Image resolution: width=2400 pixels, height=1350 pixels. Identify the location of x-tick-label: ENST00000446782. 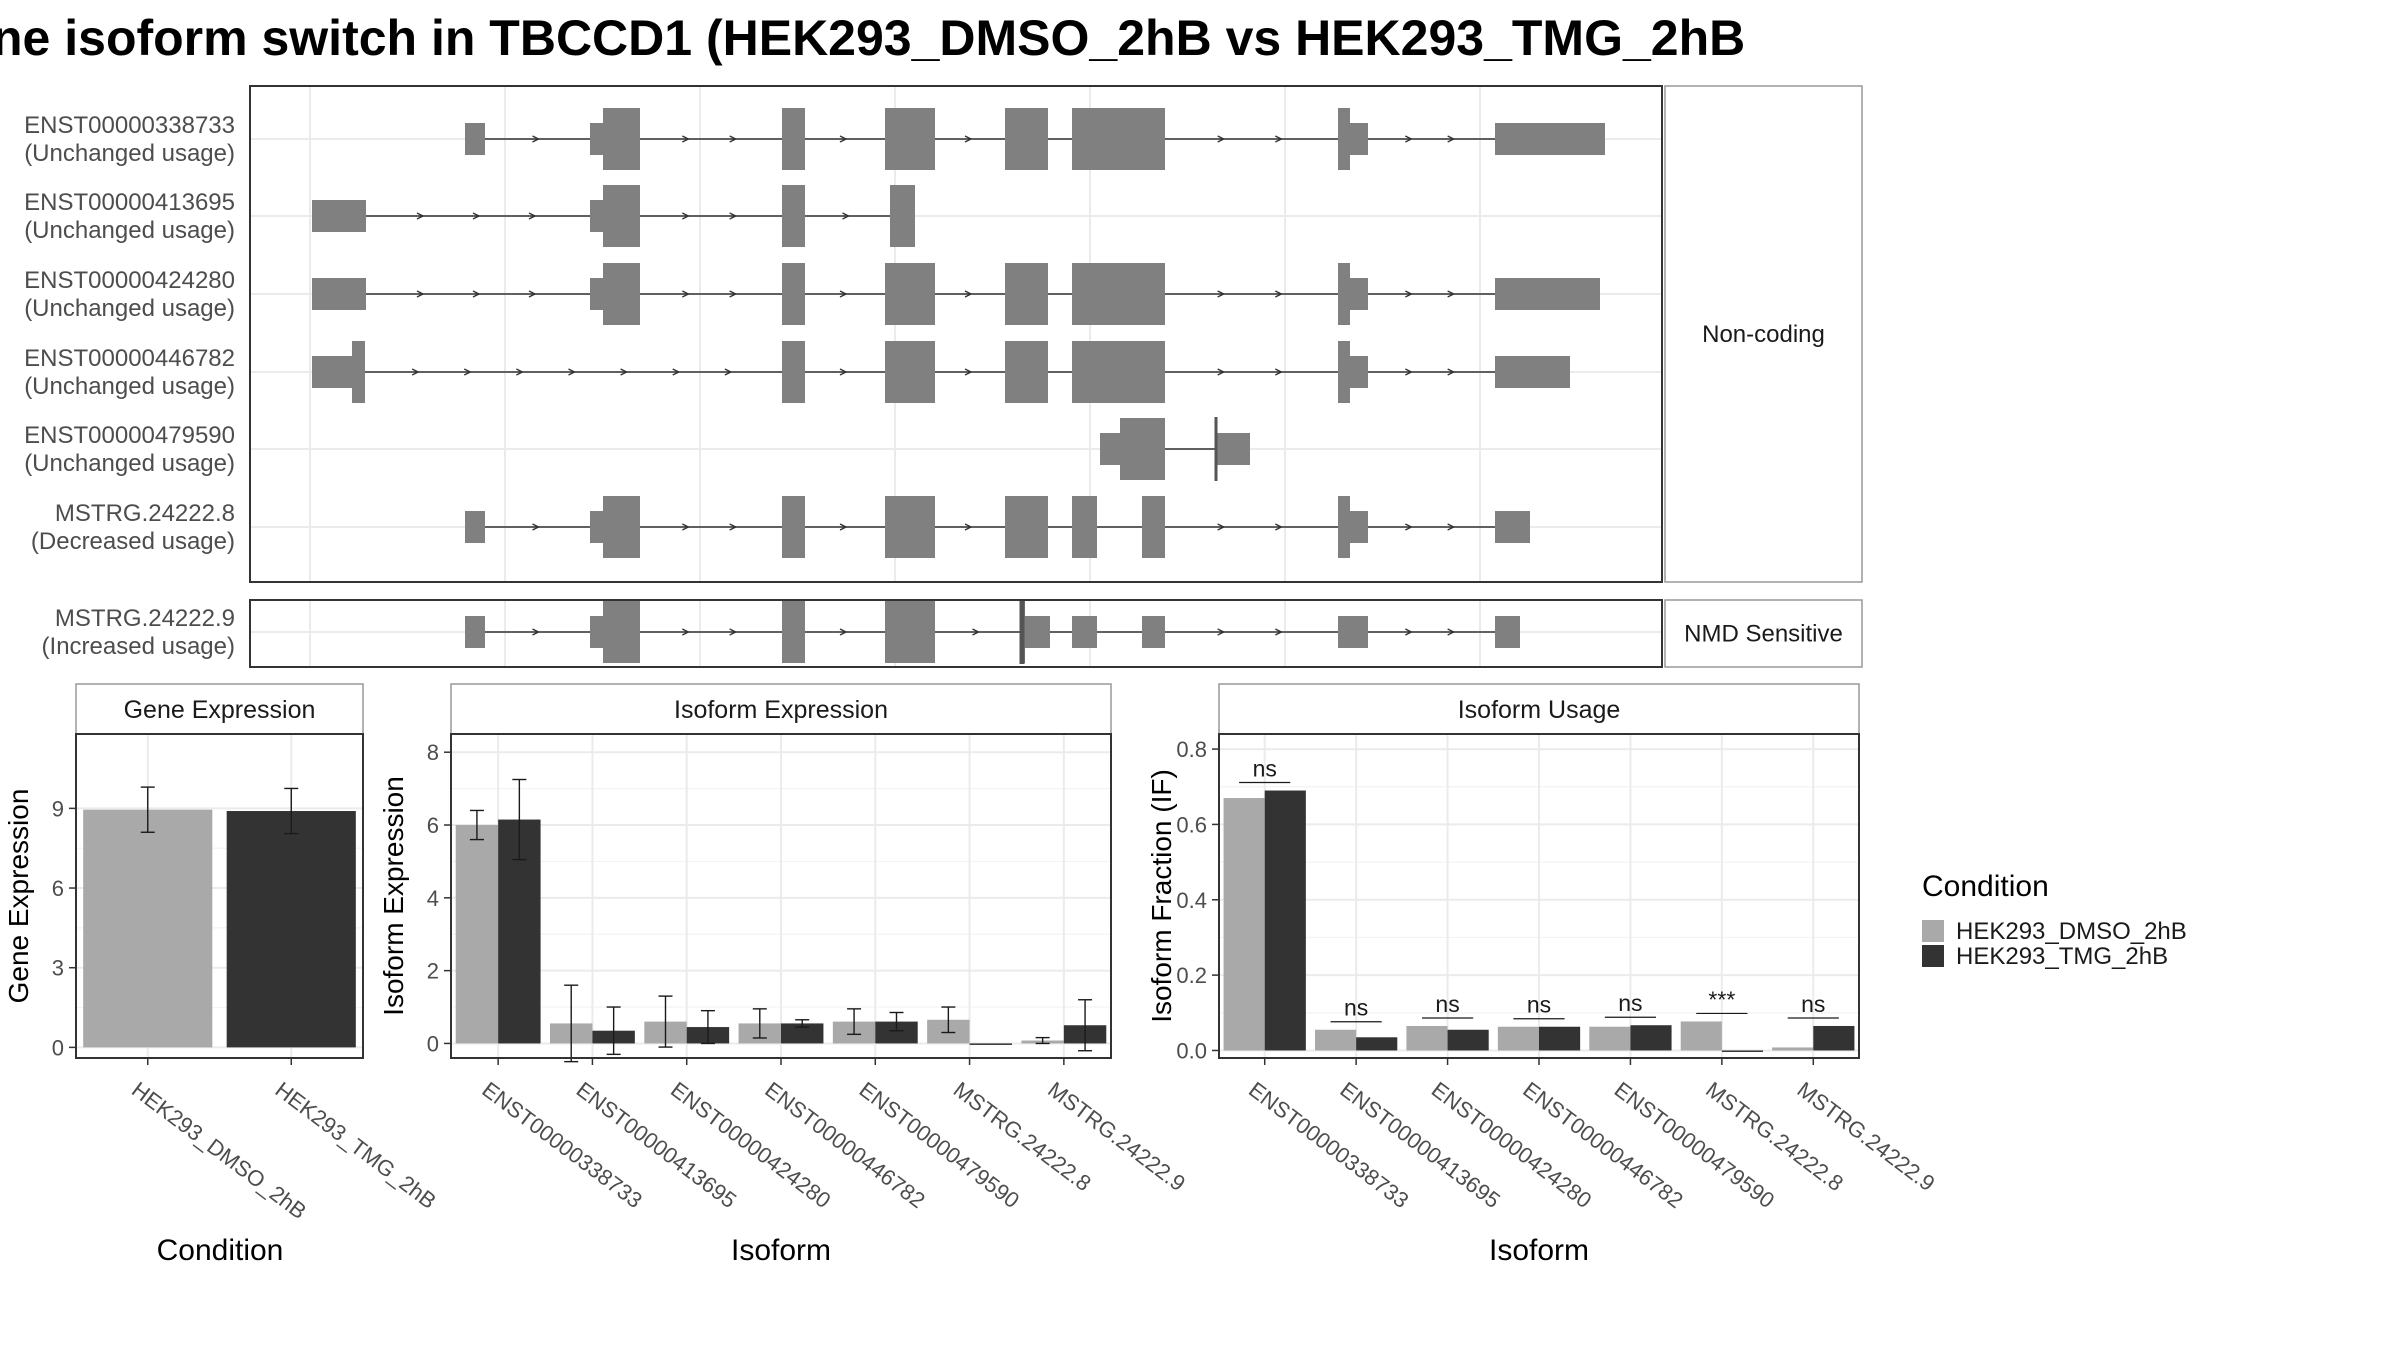
(1602, 1145).